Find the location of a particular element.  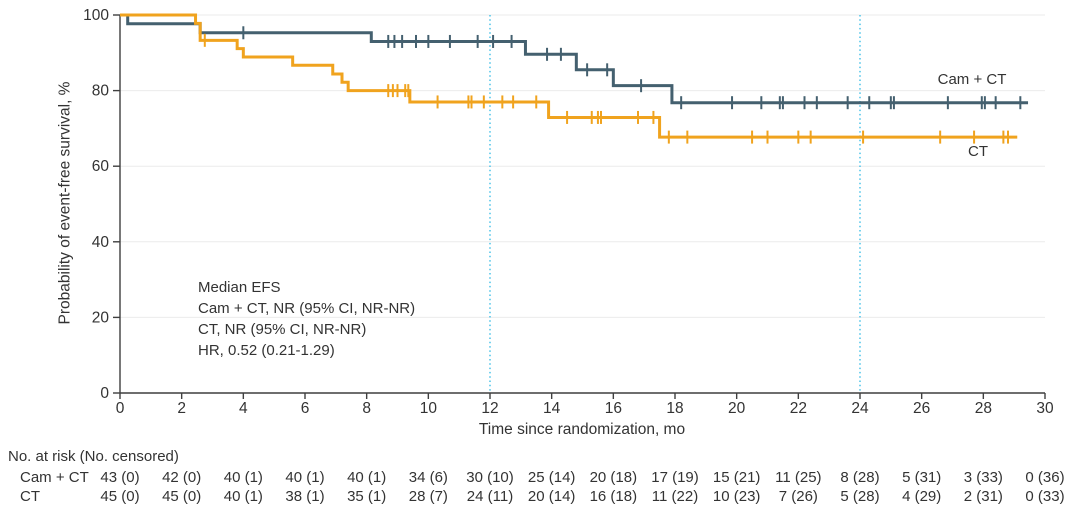

x-tick-label-0: 0 is located at coordinates (120, 408).